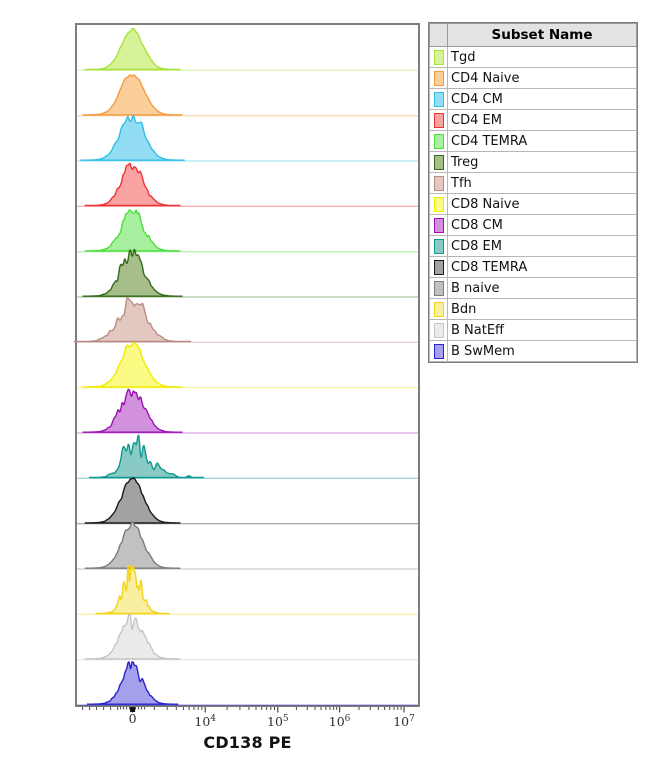 Image resolution: width=650 pixels, height=769 pixels. Describe the element at coordinates (542, 35) in the screenshot. I see `legend-title: Subset Name` at that location.